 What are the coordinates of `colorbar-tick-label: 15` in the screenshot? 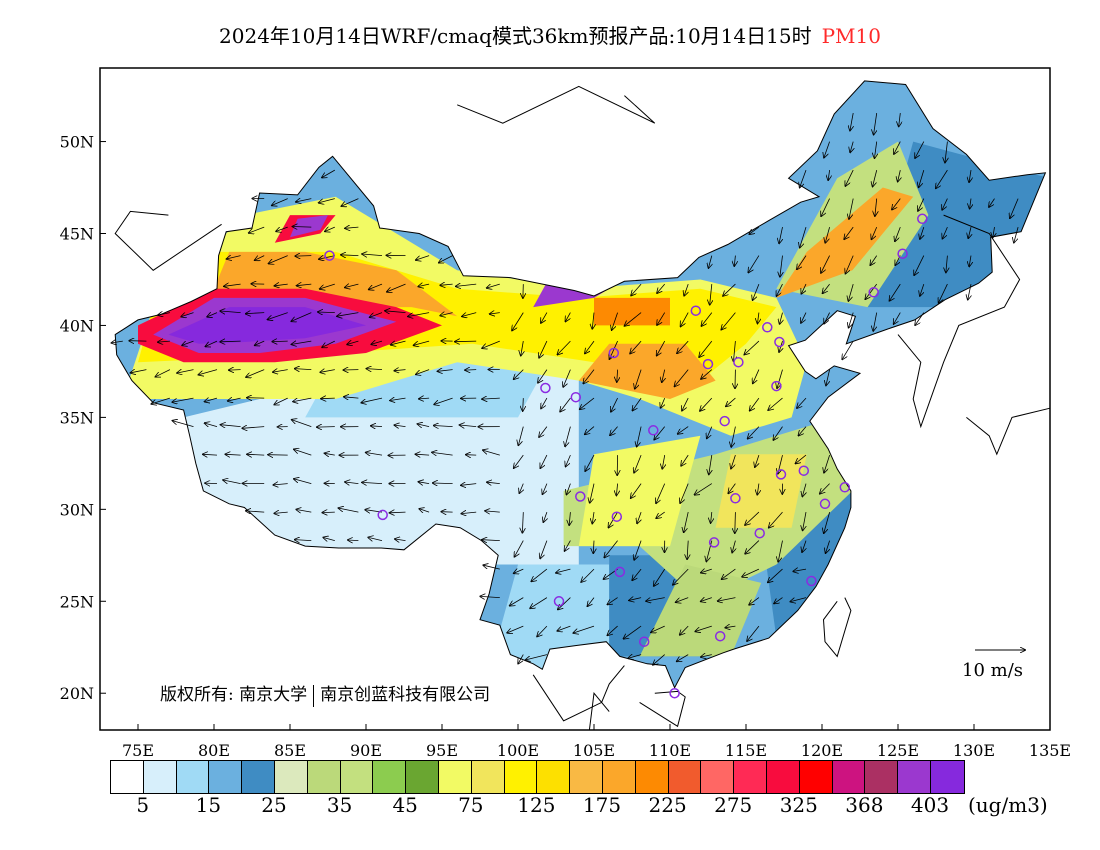 It's located at (208, 805).